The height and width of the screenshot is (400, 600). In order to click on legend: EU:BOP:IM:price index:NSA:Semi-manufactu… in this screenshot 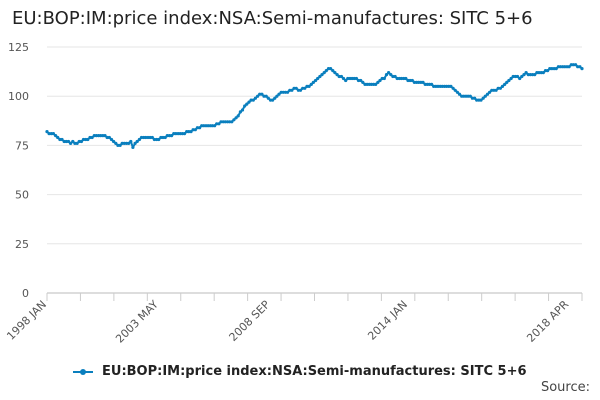, I will do `click(300, 371)`.